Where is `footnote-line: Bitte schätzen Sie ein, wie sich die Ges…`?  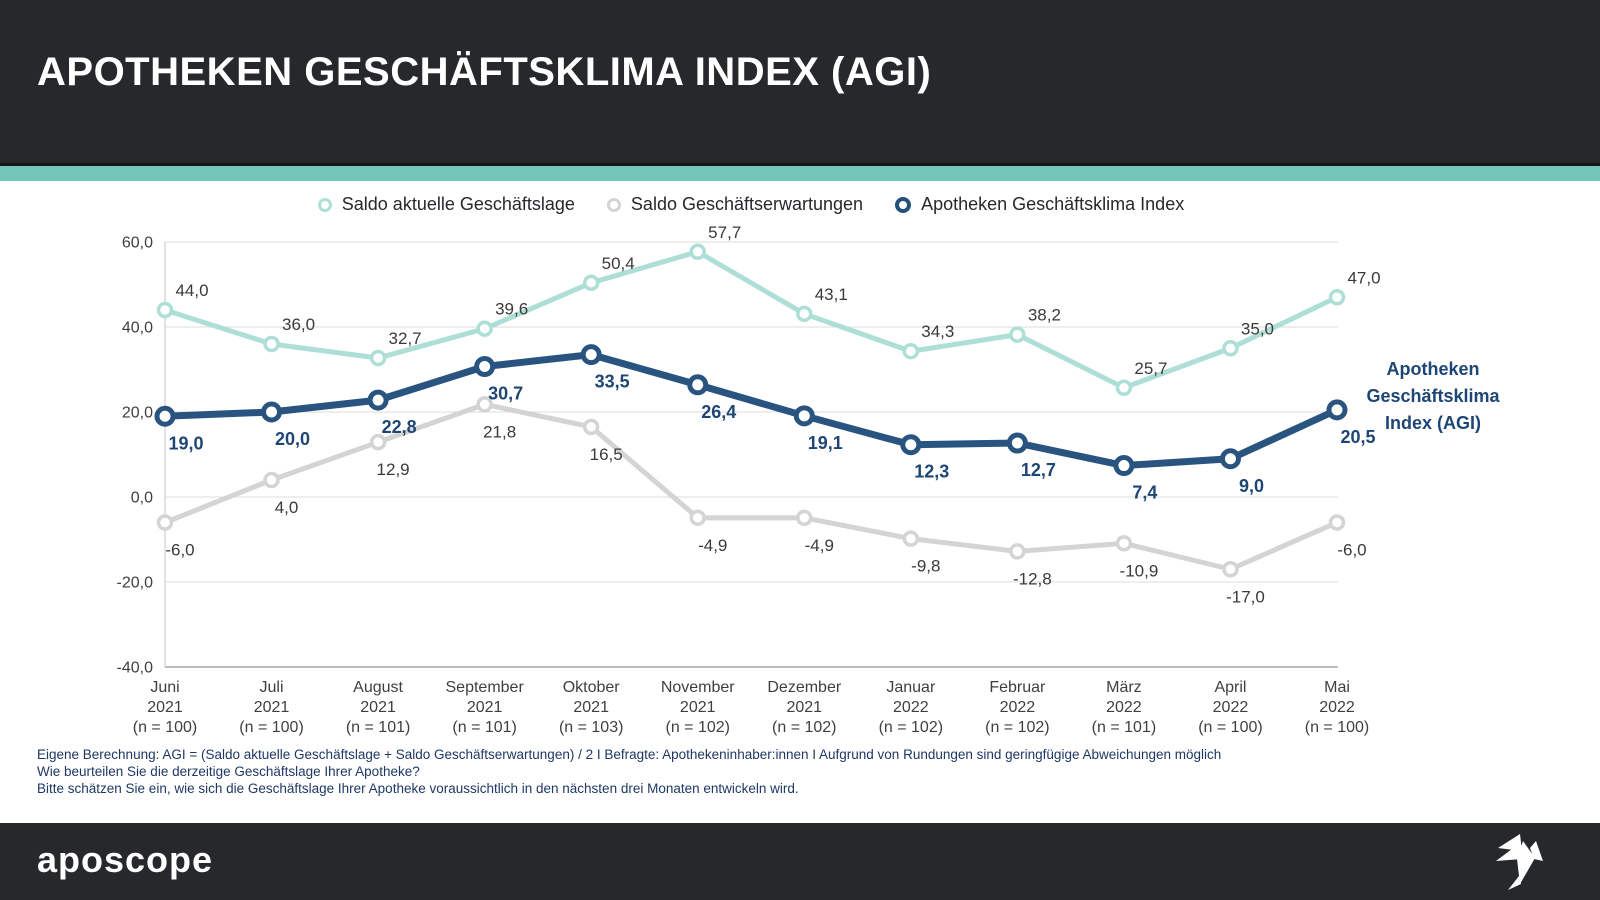
footnote-line: Bitte schätzen Sie ein, wie sich die Ges… is located at coordinates (418, 788).